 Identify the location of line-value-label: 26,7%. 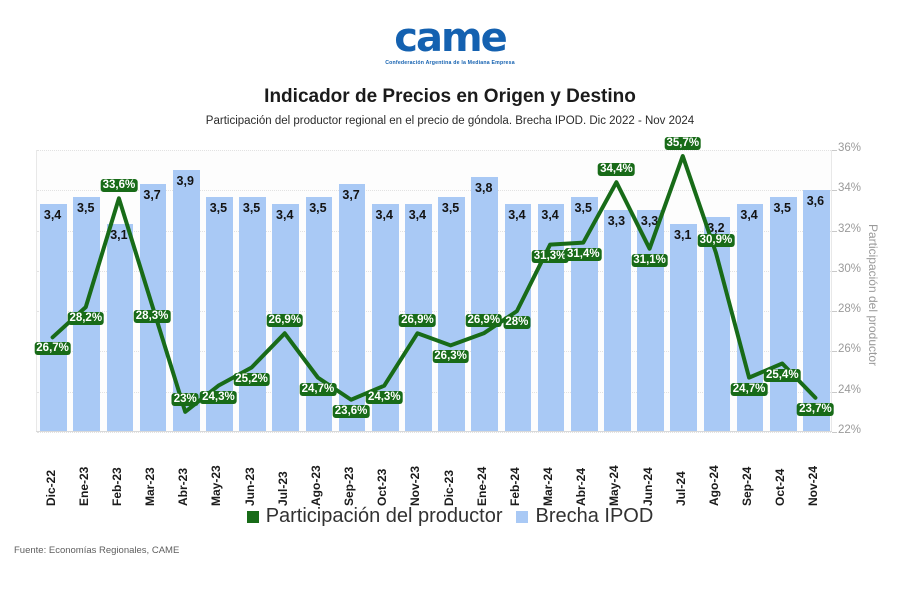
(52, 349).